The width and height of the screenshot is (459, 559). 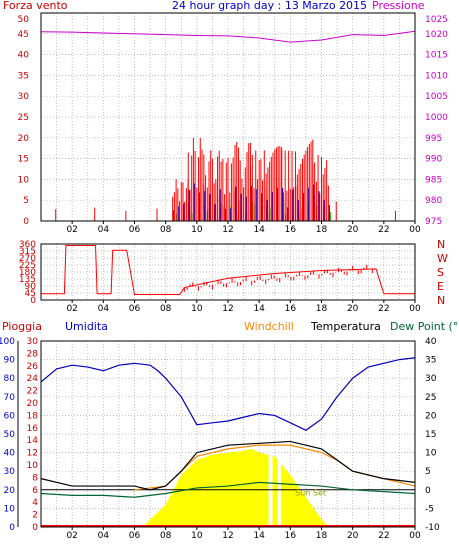 I want to click on forza-vento-label: Forza vento, so click(x=35, y=6).